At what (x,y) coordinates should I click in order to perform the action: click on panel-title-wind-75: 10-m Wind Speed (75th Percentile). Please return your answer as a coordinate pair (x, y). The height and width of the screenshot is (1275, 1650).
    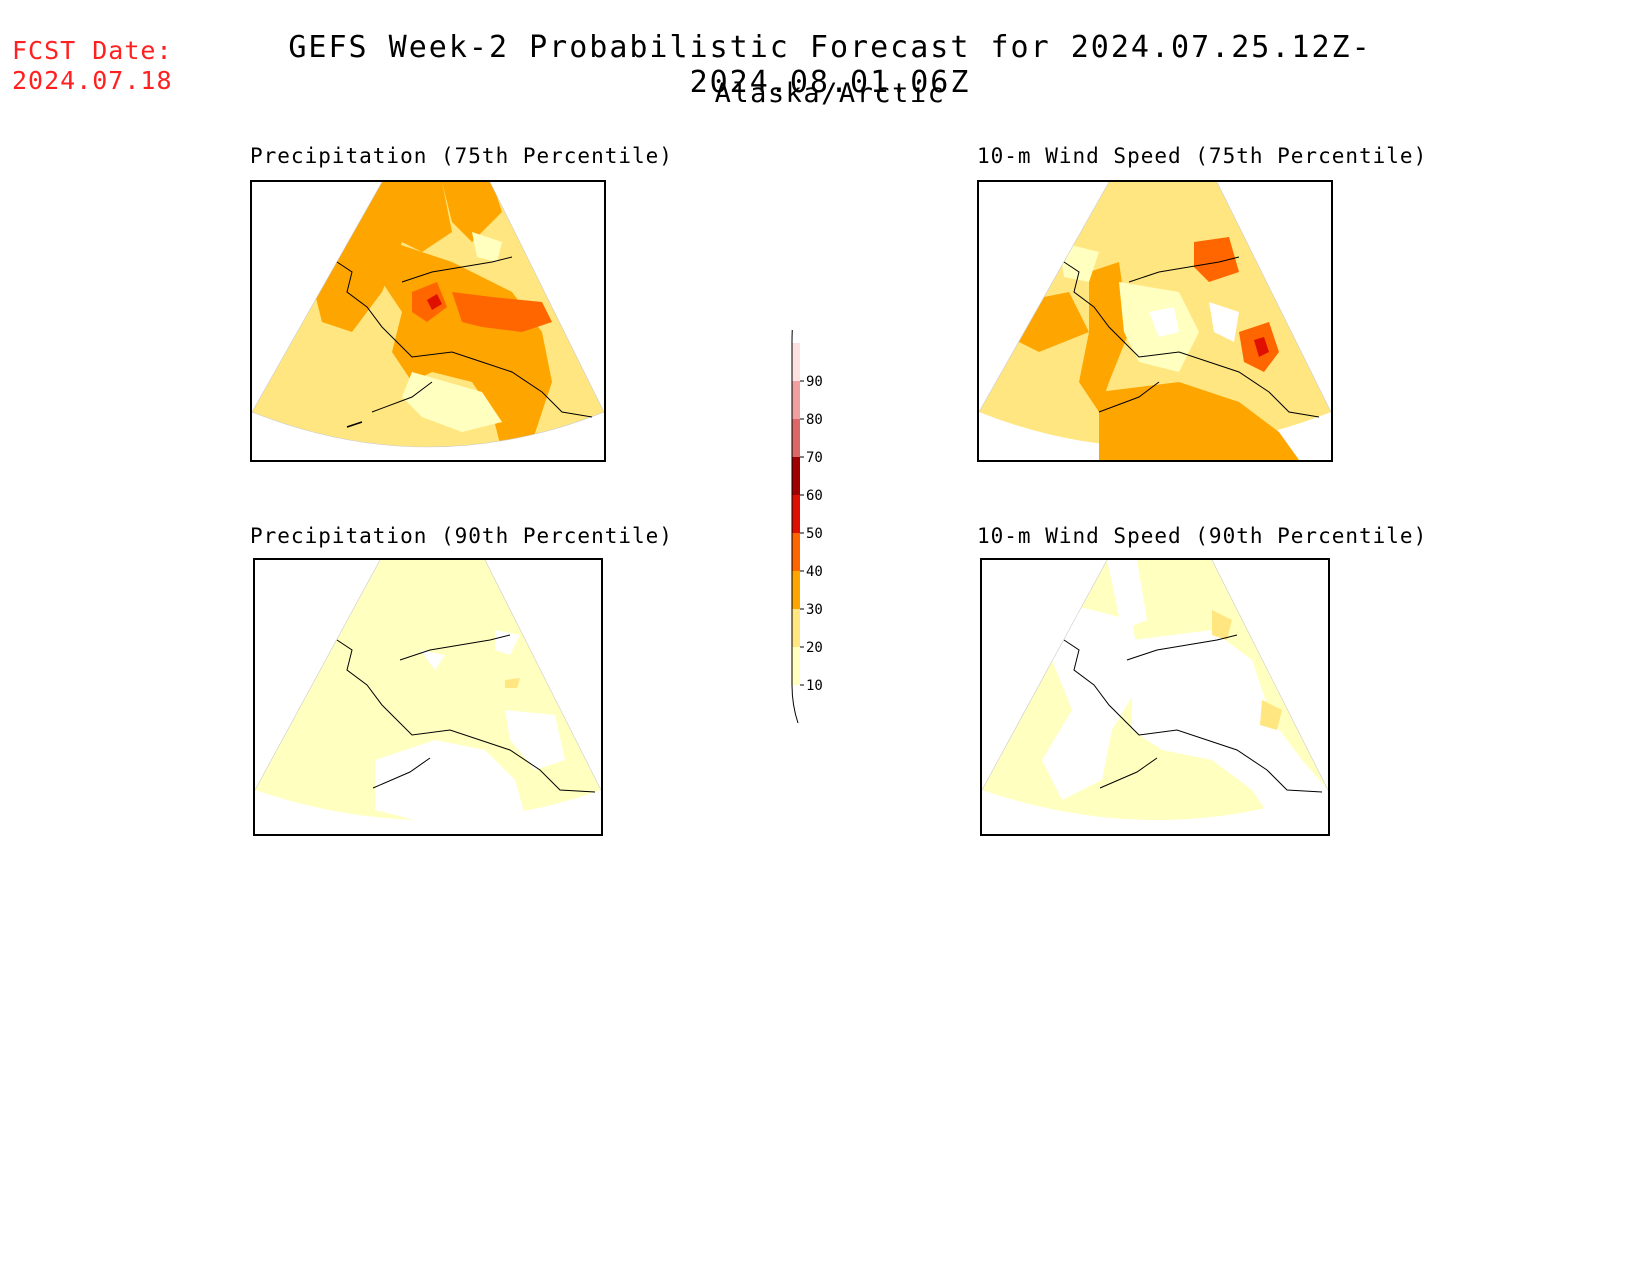
    Looking at the image, I should click on (1202, 156).